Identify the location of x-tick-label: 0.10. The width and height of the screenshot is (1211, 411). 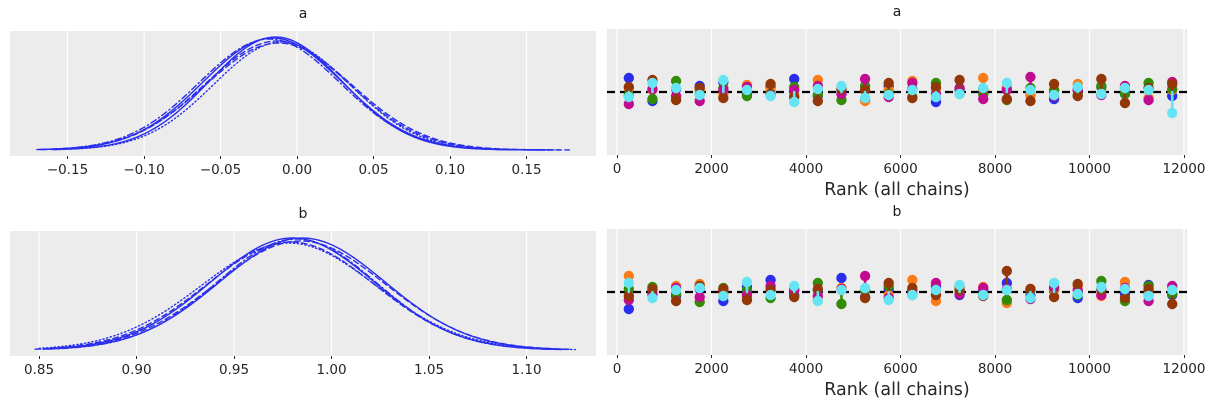
(450, 170).